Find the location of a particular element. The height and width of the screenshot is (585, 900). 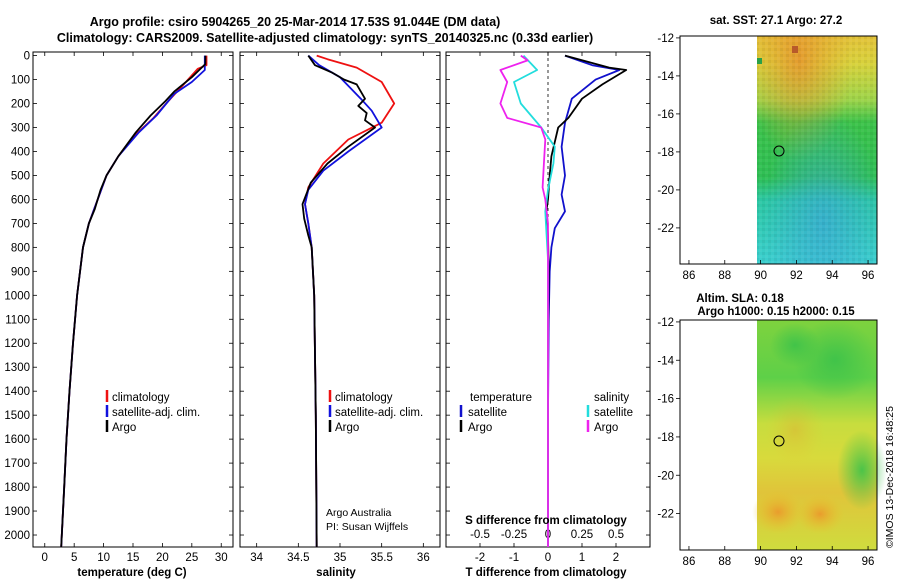

t-difference-x-axis: -2 -1 0 1 2 is located at coordinates (547, 308).